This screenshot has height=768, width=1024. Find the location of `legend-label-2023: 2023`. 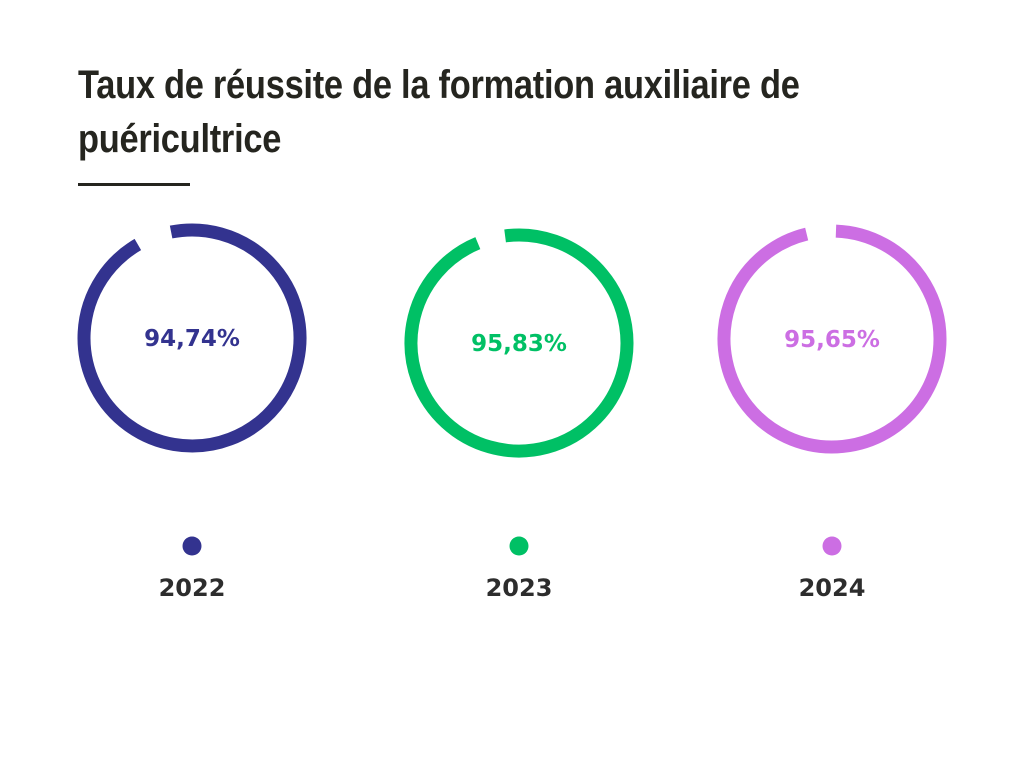

legend-label-2023: 2023 is located at coordinates (519, 588).